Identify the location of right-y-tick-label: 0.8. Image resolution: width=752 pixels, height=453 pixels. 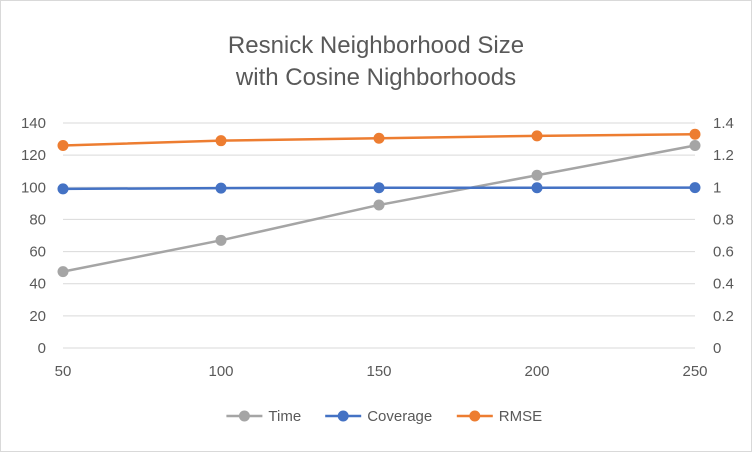
(723, 219).